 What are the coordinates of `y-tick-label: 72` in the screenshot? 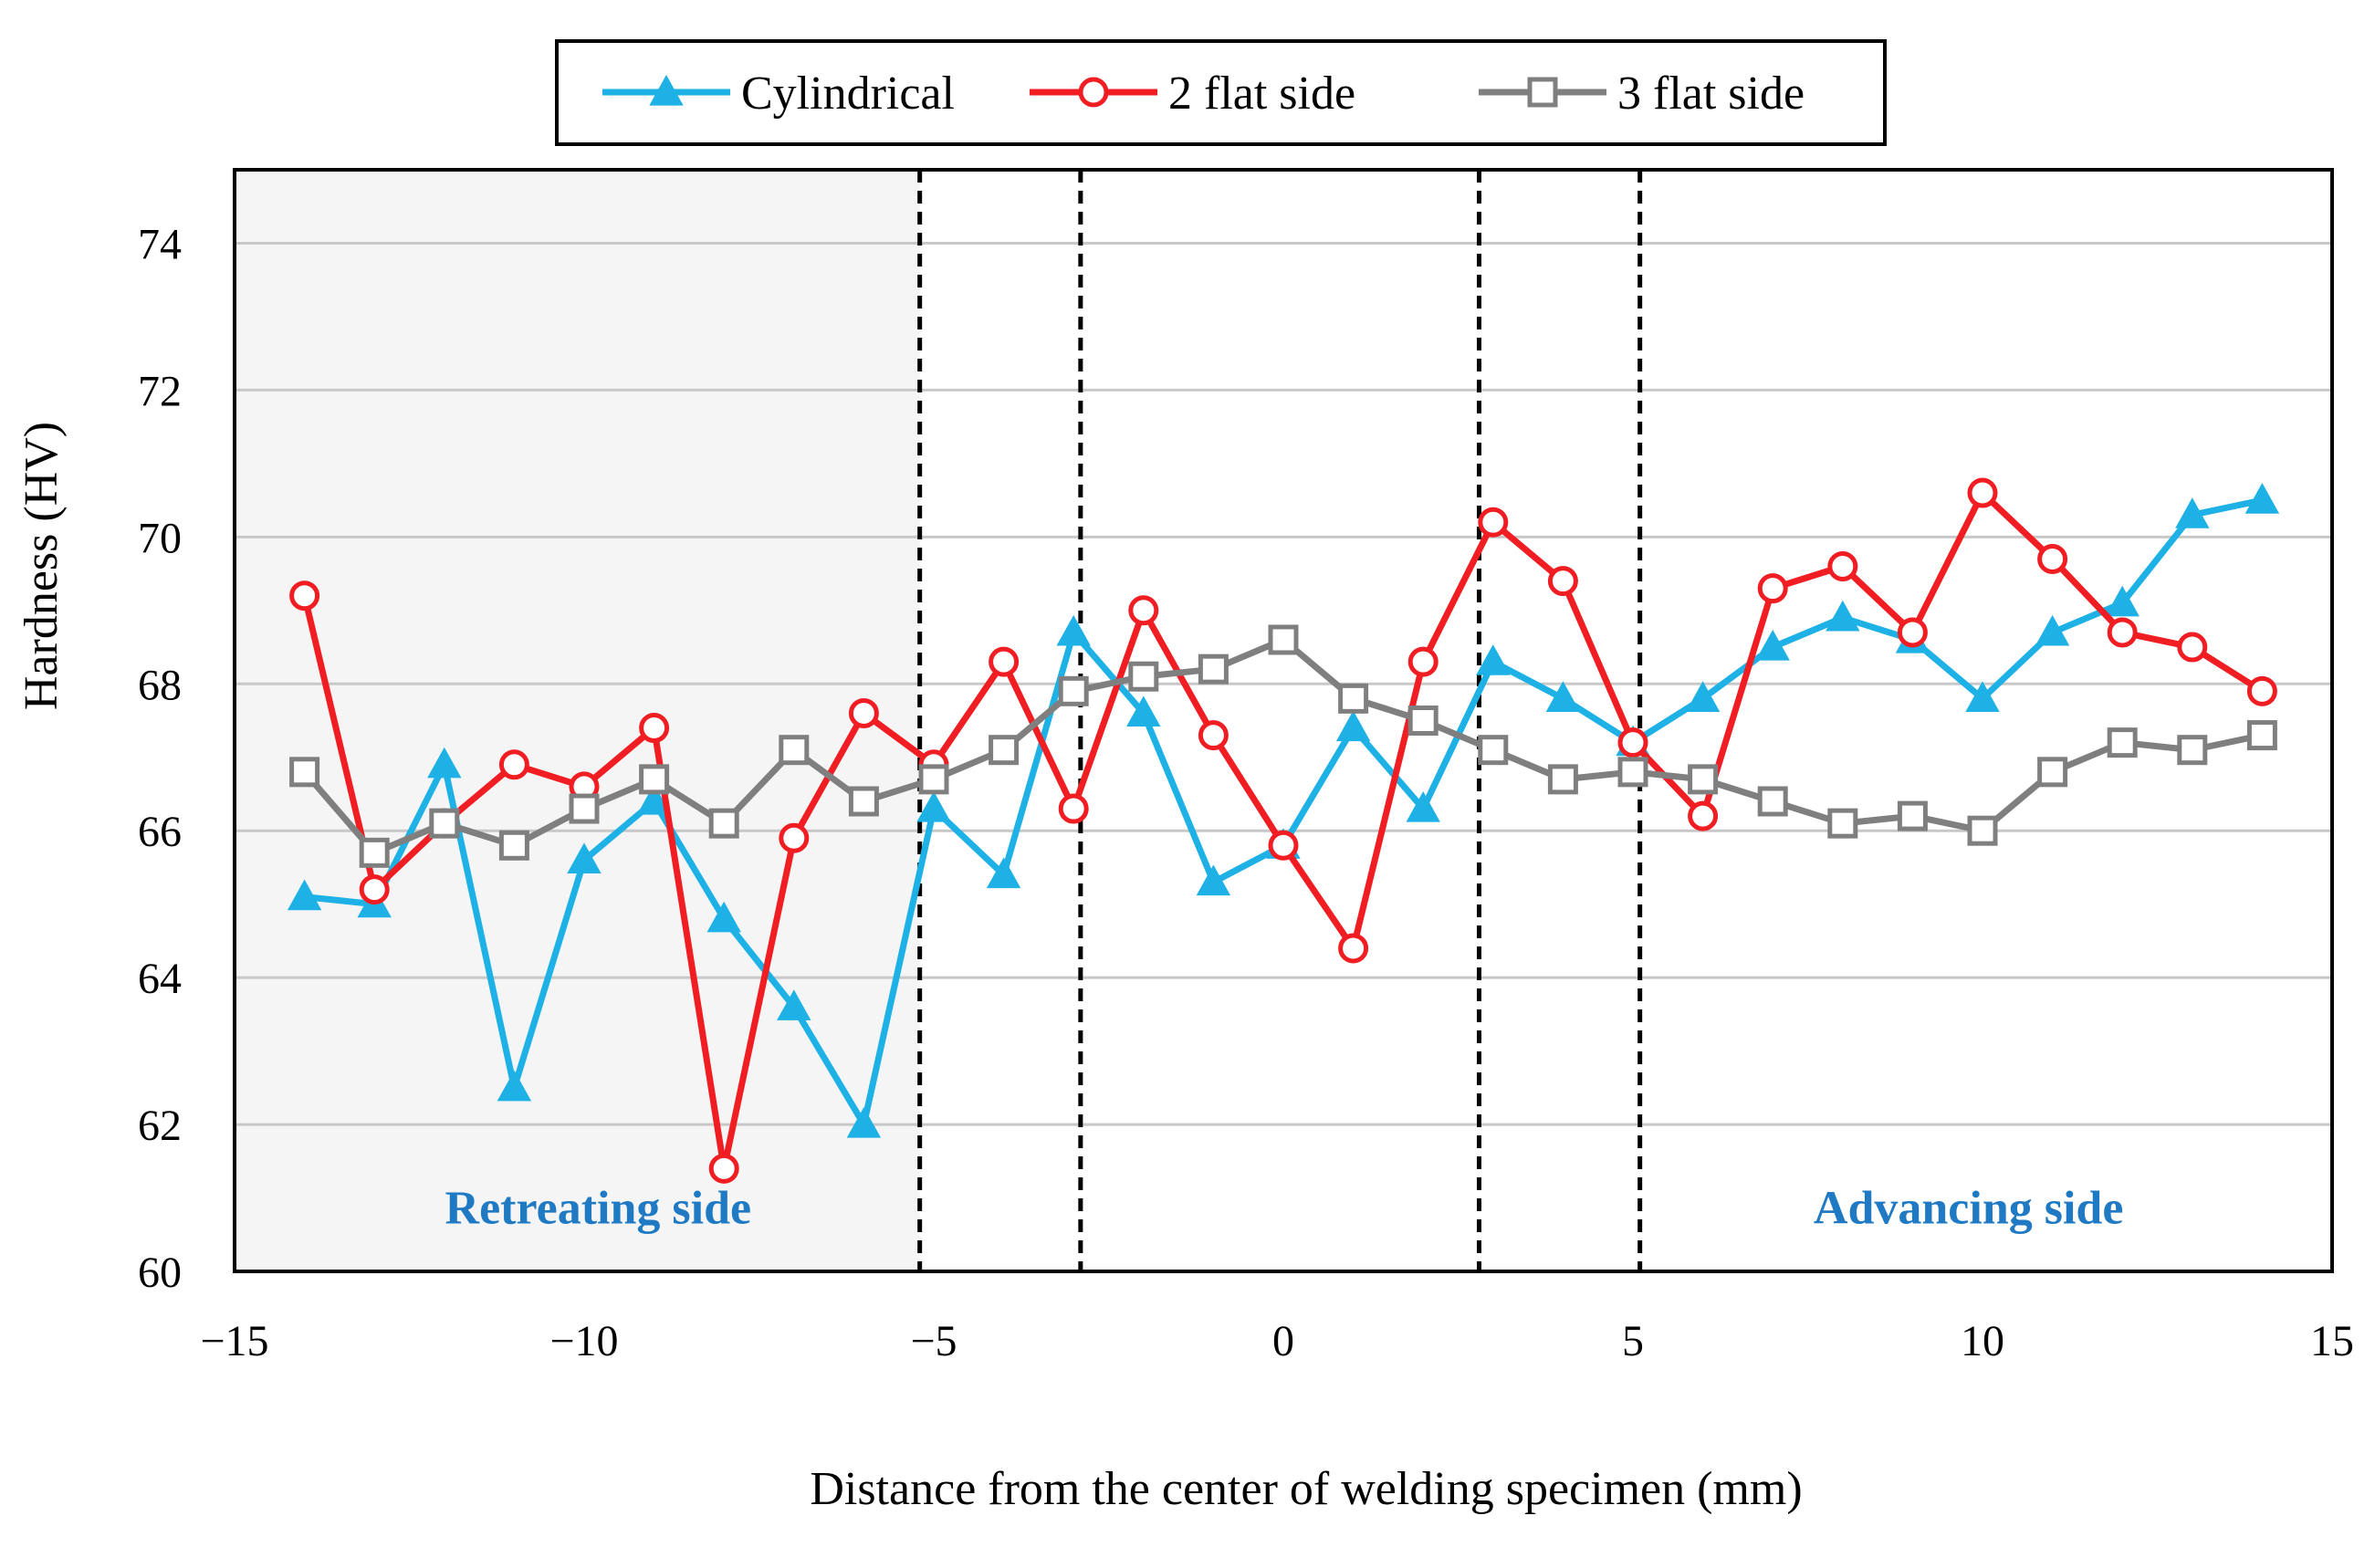 It's located at (160, 391).